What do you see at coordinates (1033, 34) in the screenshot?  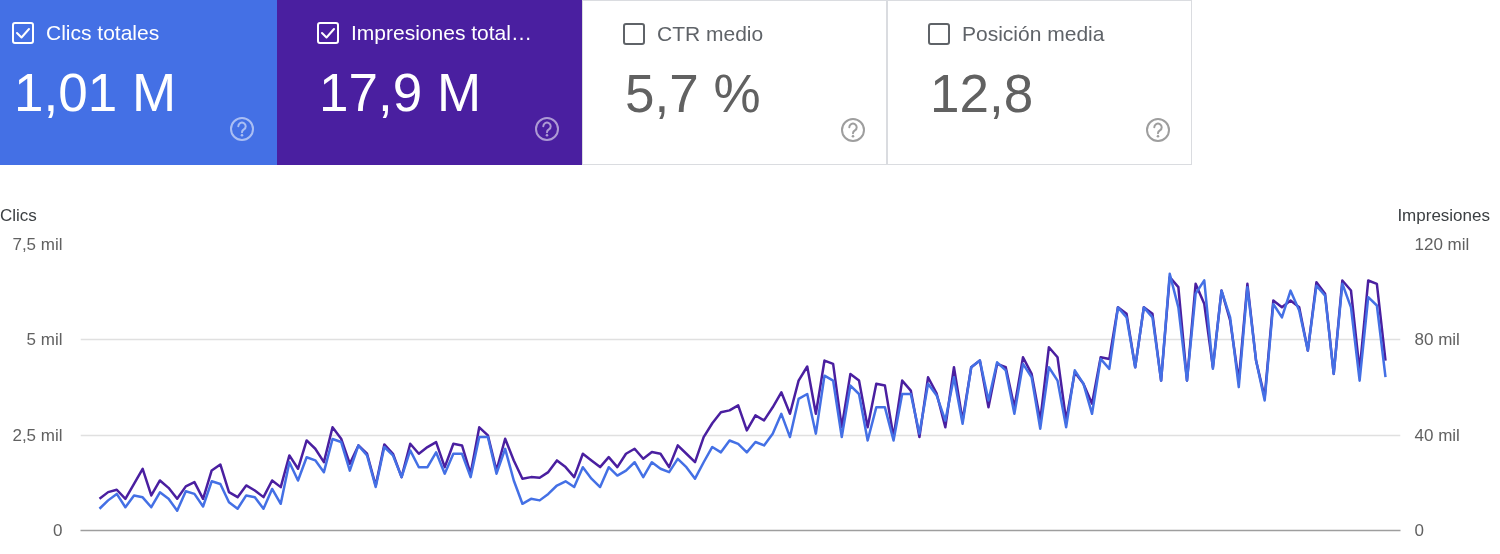 I see `text: Posición media` at bounding box center [1033, 34].